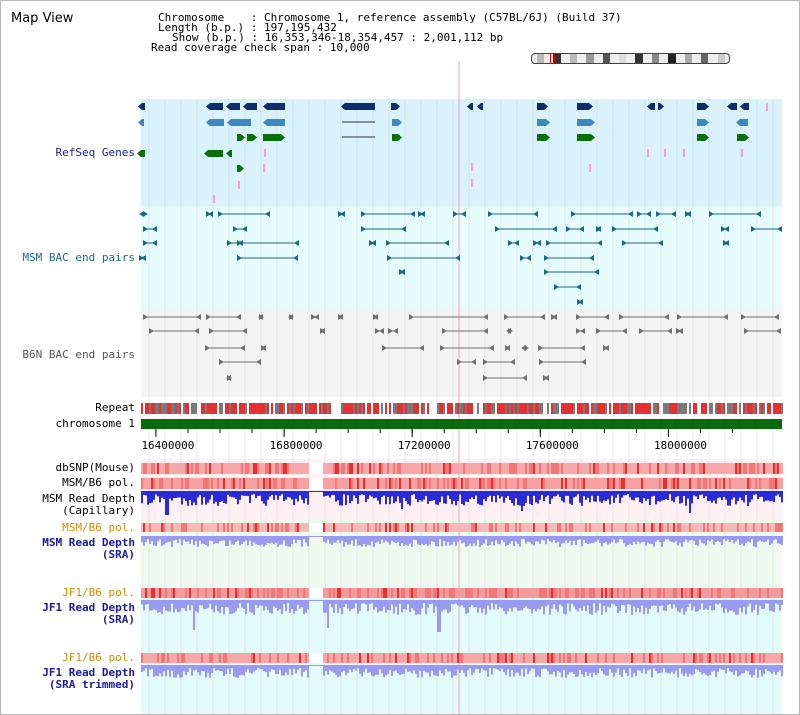 Image resolution: width=800 pixels, height=715 pixels. I want to click on ideogram-band, so click(639, 58).